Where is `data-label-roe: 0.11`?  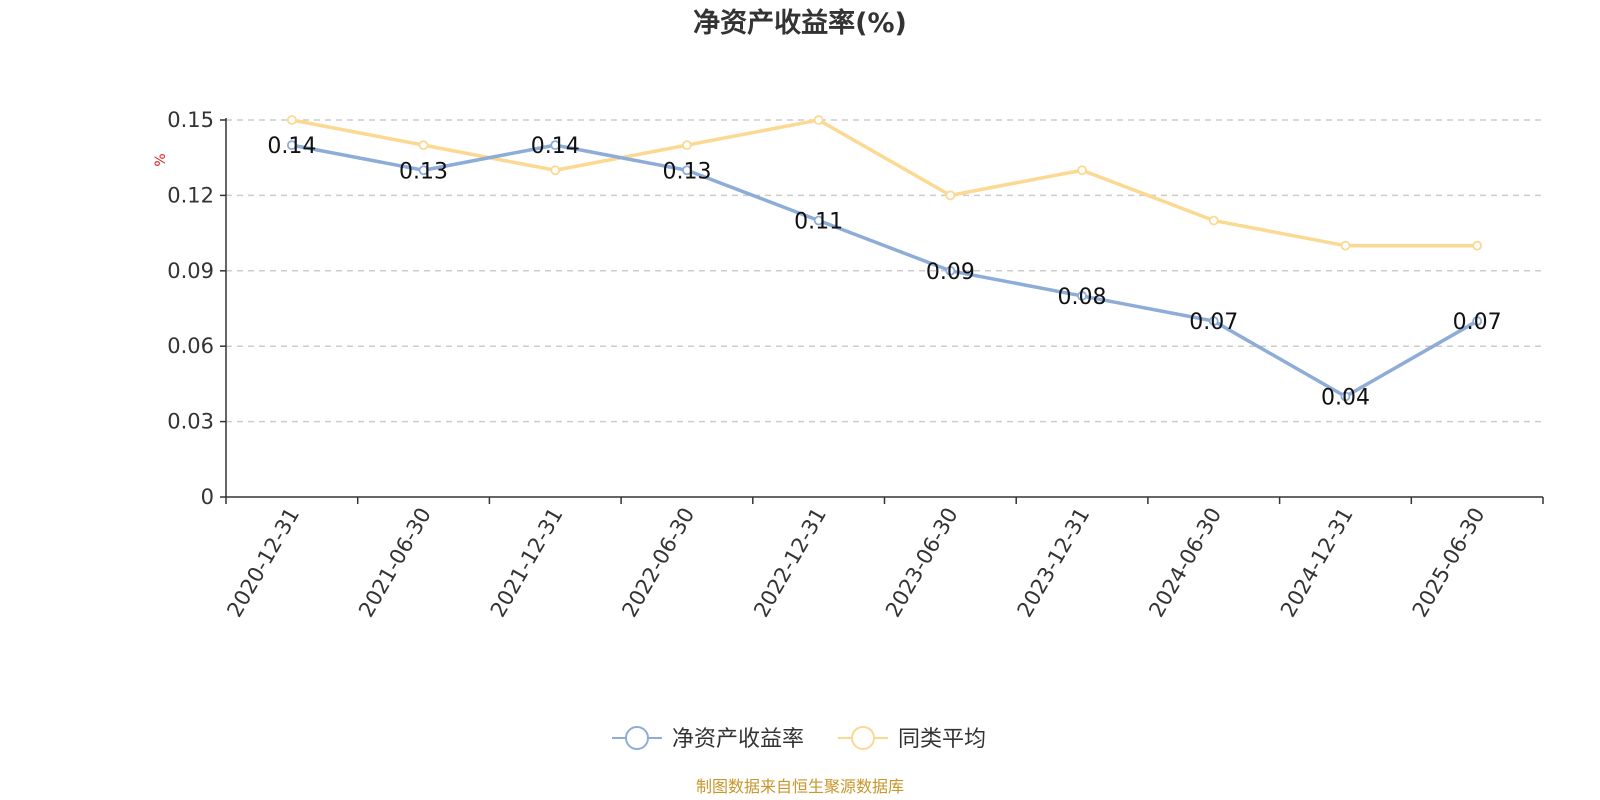
data-label-roe: 0.11 is located at coordinates (818, 222).